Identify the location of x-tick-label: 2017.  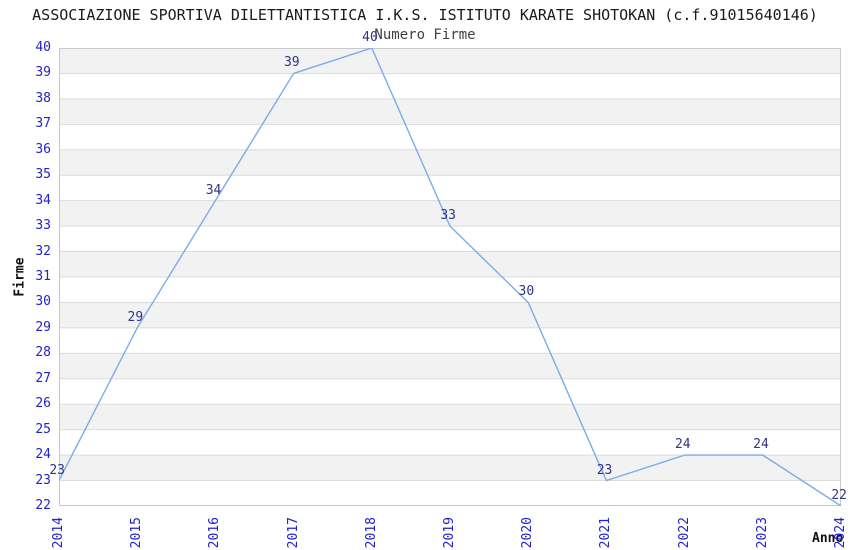
(293, 533).